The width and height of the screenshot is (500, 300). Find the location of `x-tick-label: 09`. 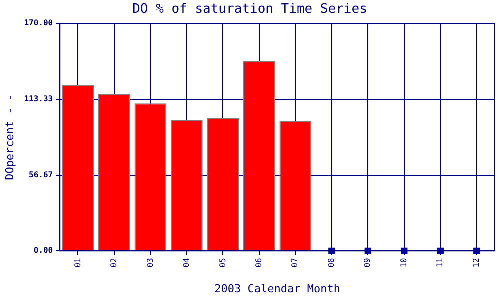

x-tick-label: 09 is located at coordinates (367, 263).